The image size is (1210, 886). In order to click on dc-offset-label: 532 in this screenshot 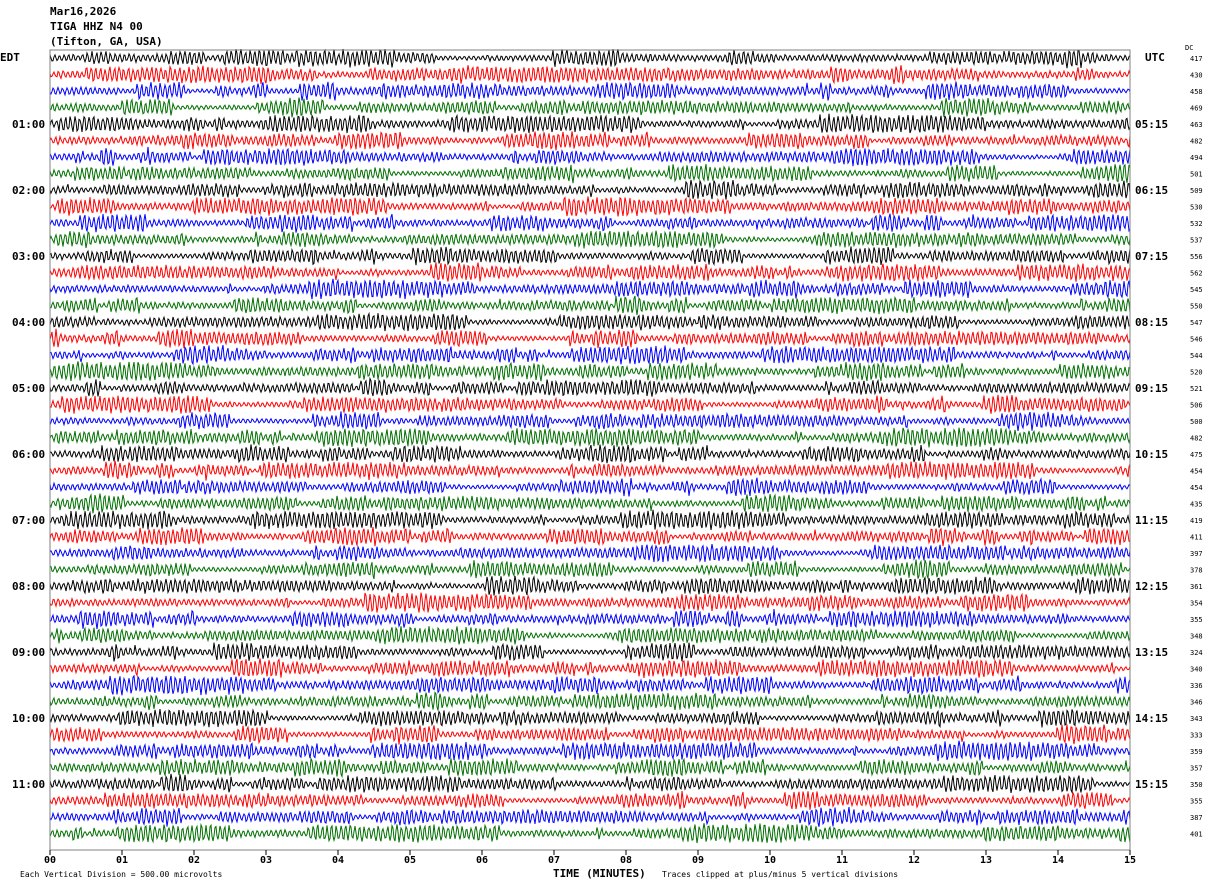, I will do `click(1196, 224)`.